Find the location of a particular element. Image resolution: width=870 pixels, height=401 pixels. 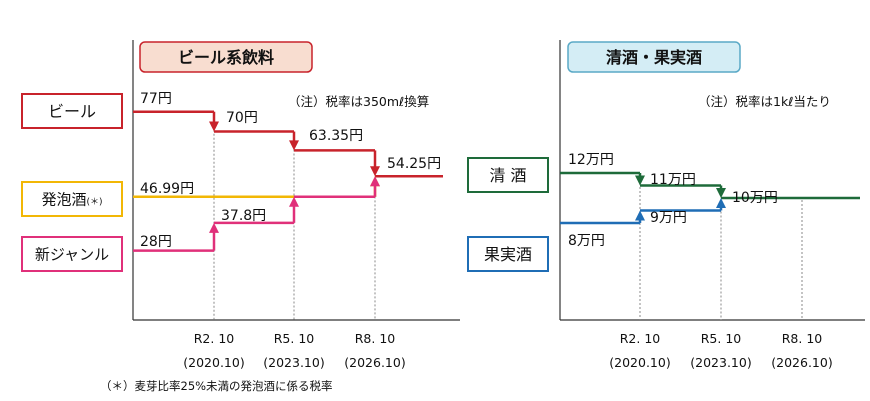

legend-new-genre-box is located at coordinates (72, 254).